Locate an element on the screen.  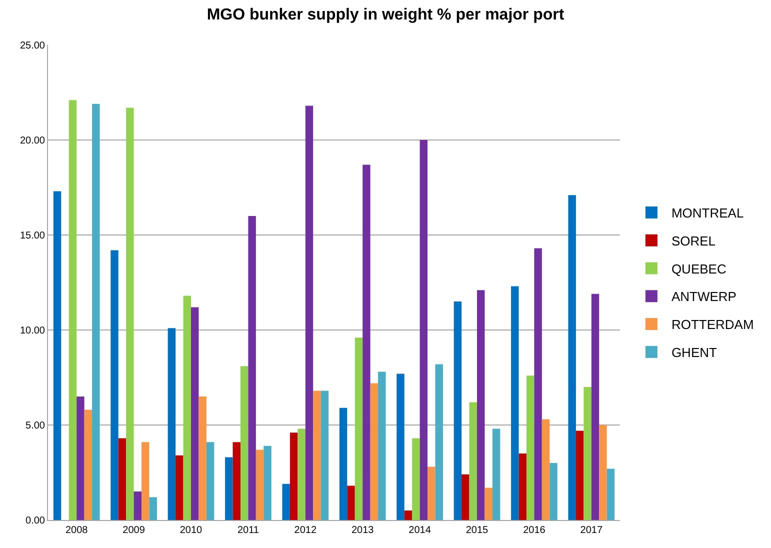
legend-label: MONTREAL is located at coordinates (707, 213).